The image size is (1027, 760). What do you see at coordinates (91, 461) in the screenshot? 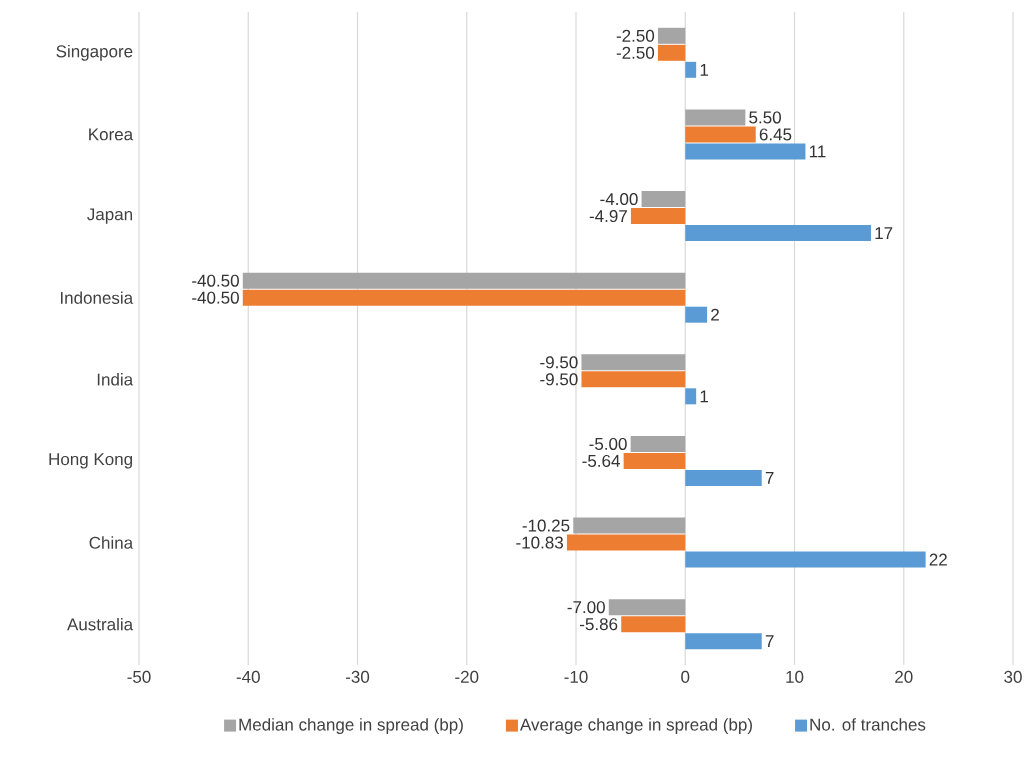
I see `y-tick-label: Hong Kong` at bounding box center [91, 461].